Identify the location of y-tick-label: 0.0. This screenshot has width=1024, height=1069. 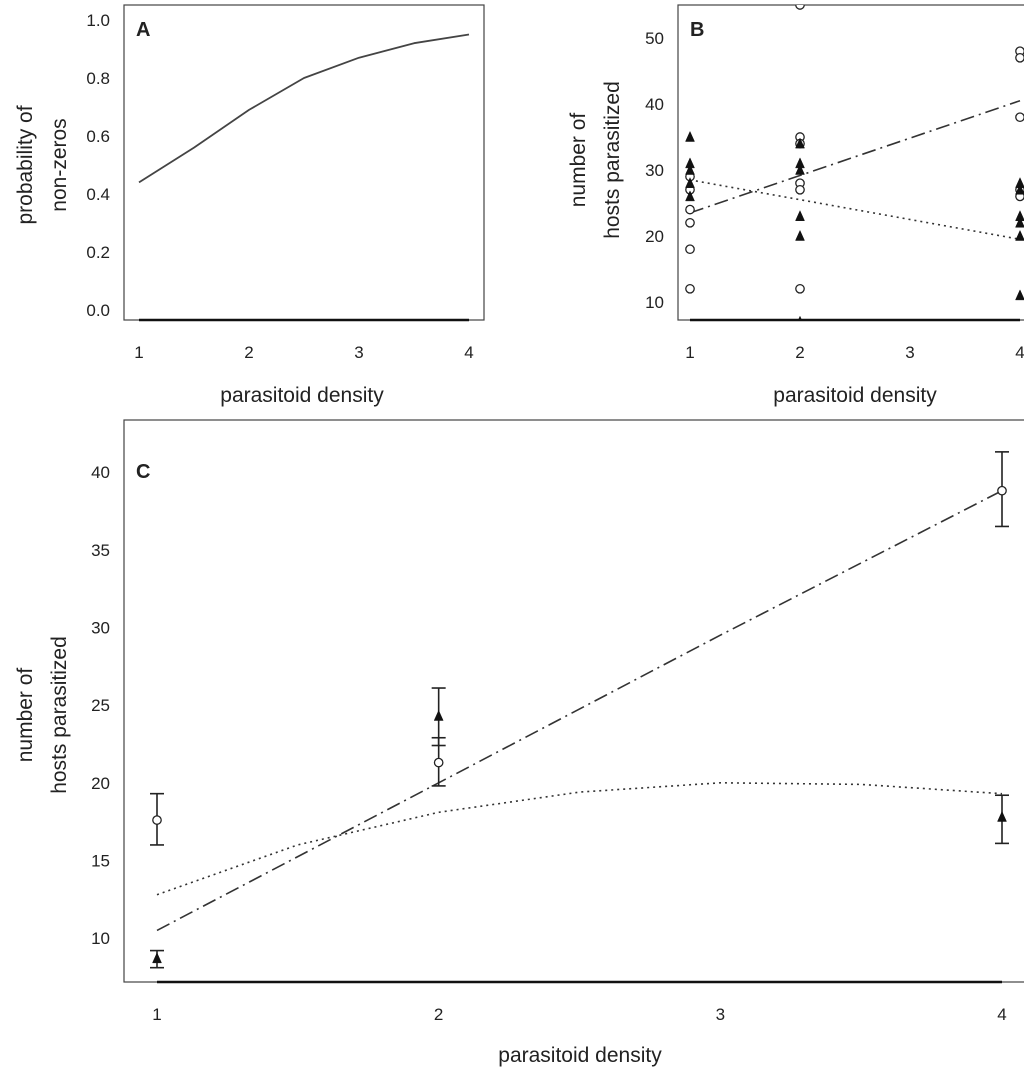
(98, 310).